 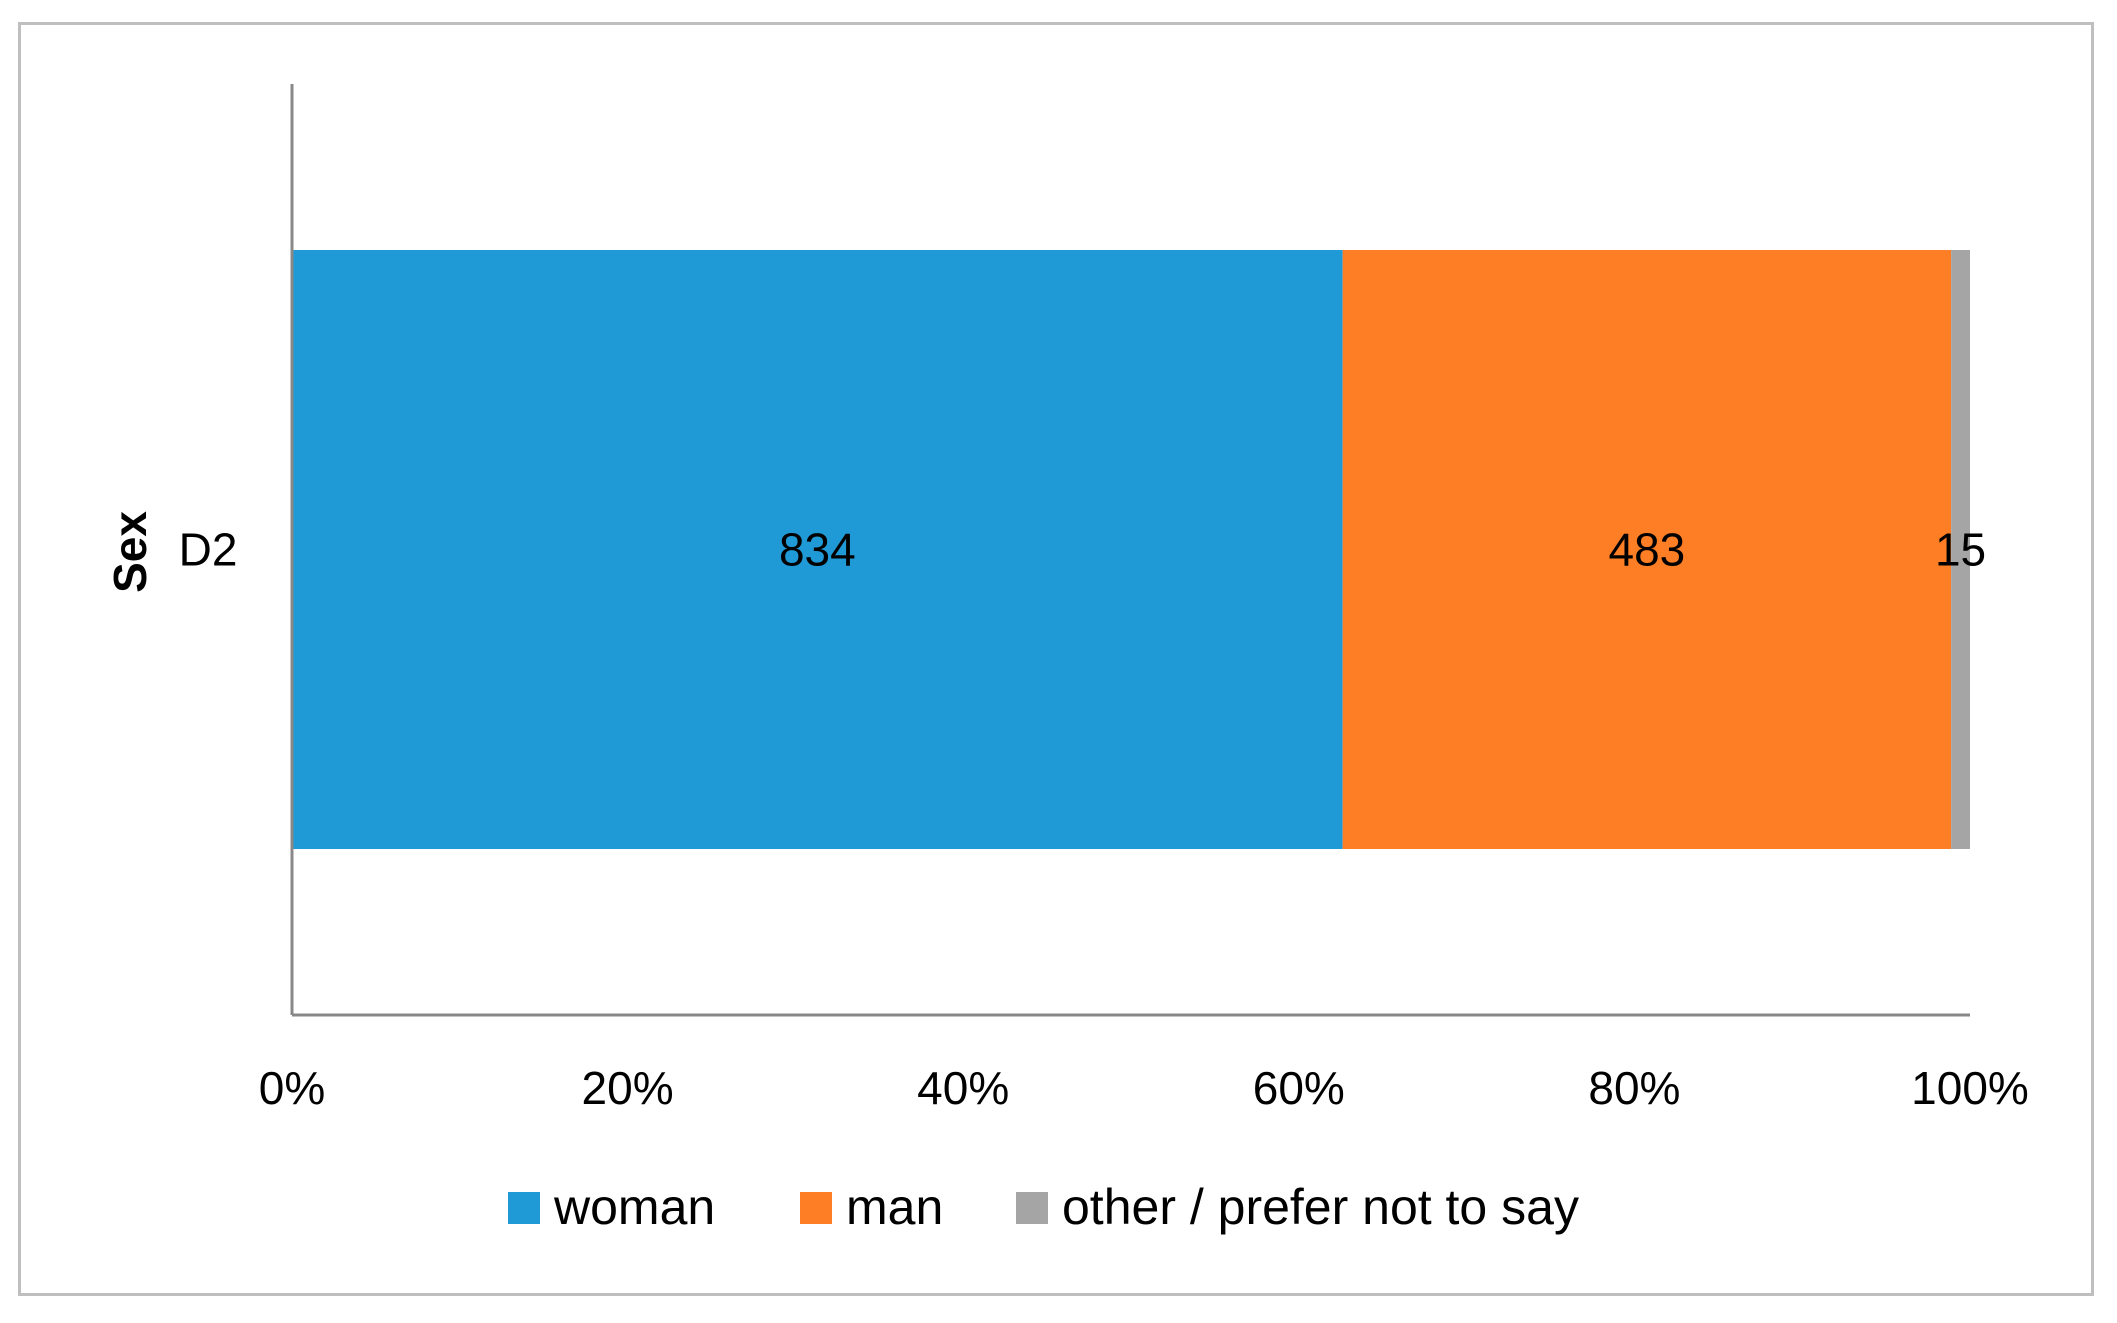 I want to click on legend-label: other / prefer not to say, so click(x=1320, y=1207).